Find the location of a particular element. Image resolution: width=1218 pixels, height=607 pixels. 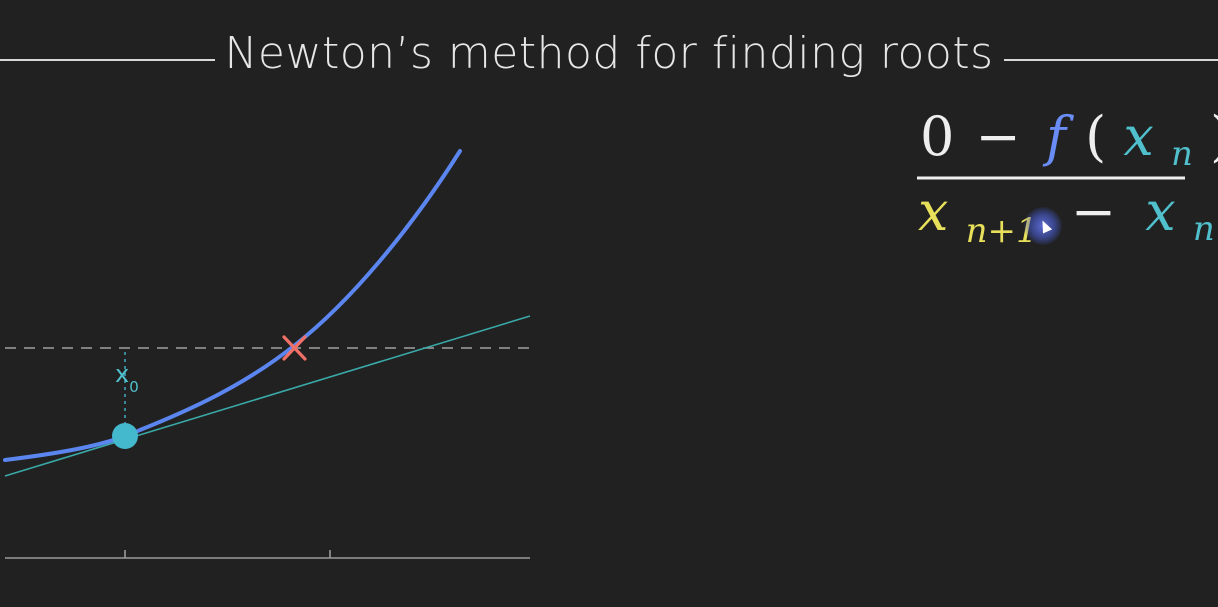

numerator-close-paren: ) is located at coordinates (1214, 136).